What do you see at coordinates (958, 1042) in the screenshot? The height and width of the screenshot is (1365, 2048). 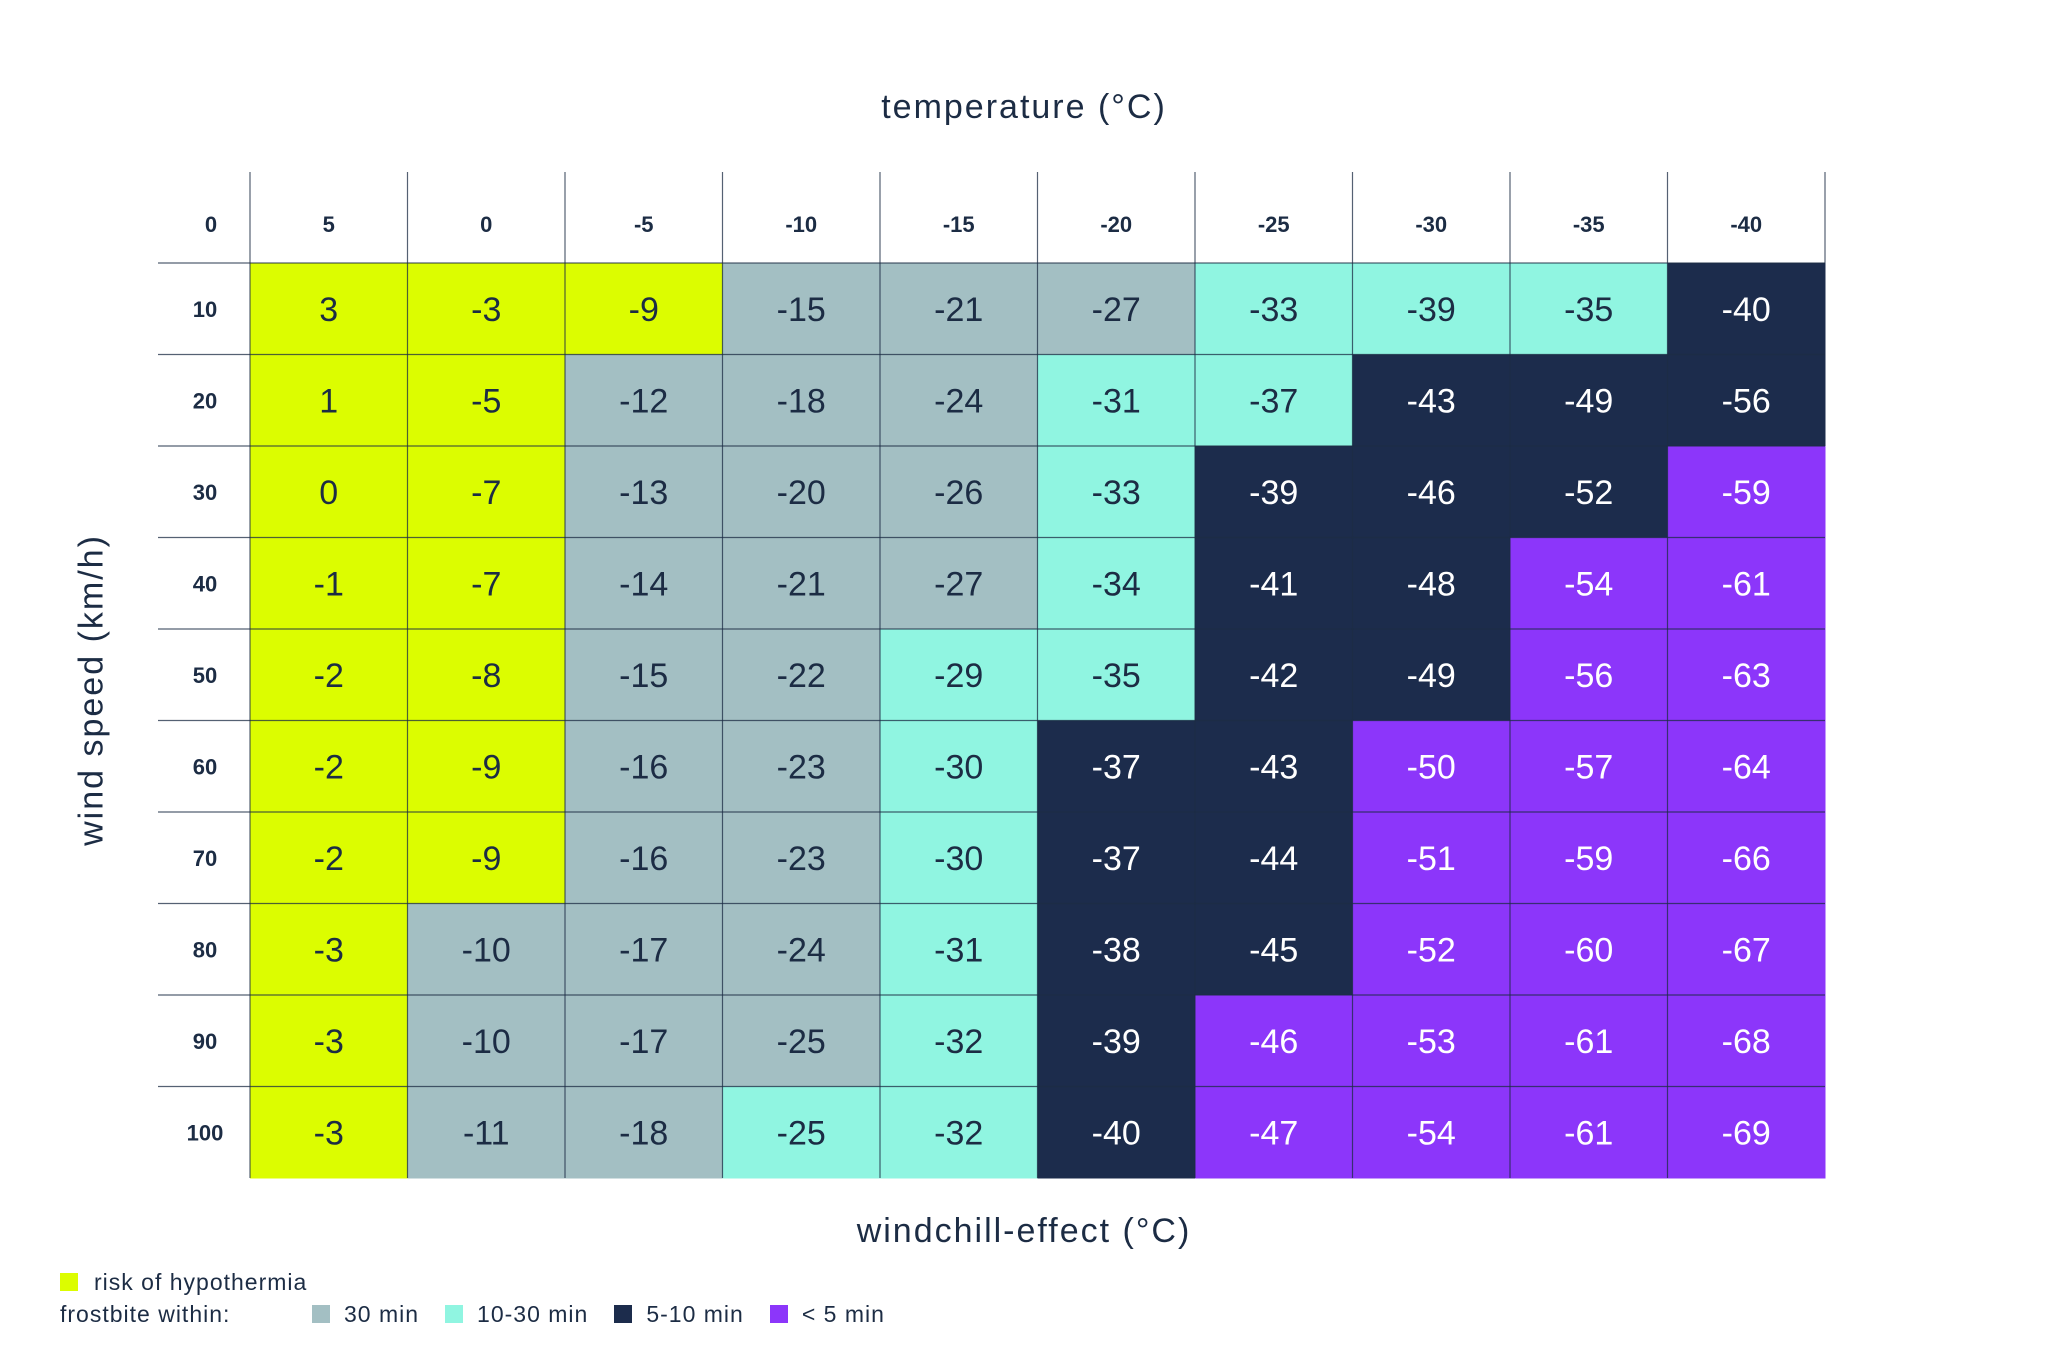 I see `cell-value: -32` at bounding box center [958, 1042].